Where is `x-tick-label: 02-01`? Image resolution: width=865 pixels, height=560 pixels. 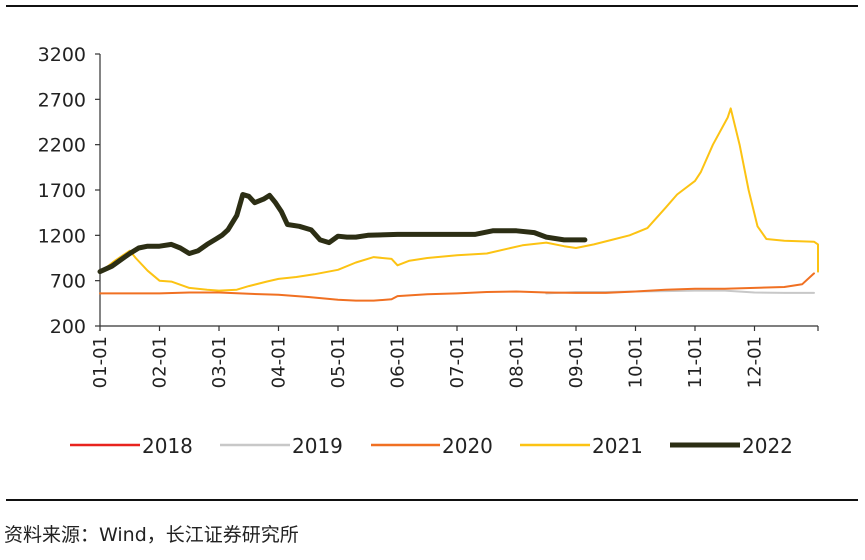 x-tick-label: 02-01 is located at coordinates (160, 362).